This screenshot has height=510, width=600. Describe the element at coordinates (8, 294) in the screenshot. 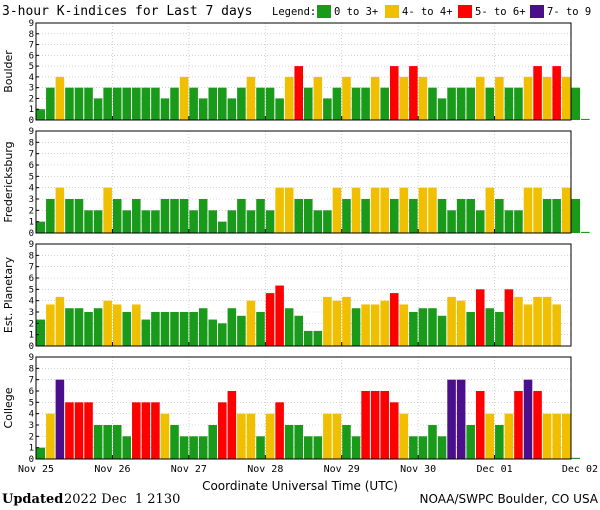

I see `panel-label: Est. Planetary` at that location.